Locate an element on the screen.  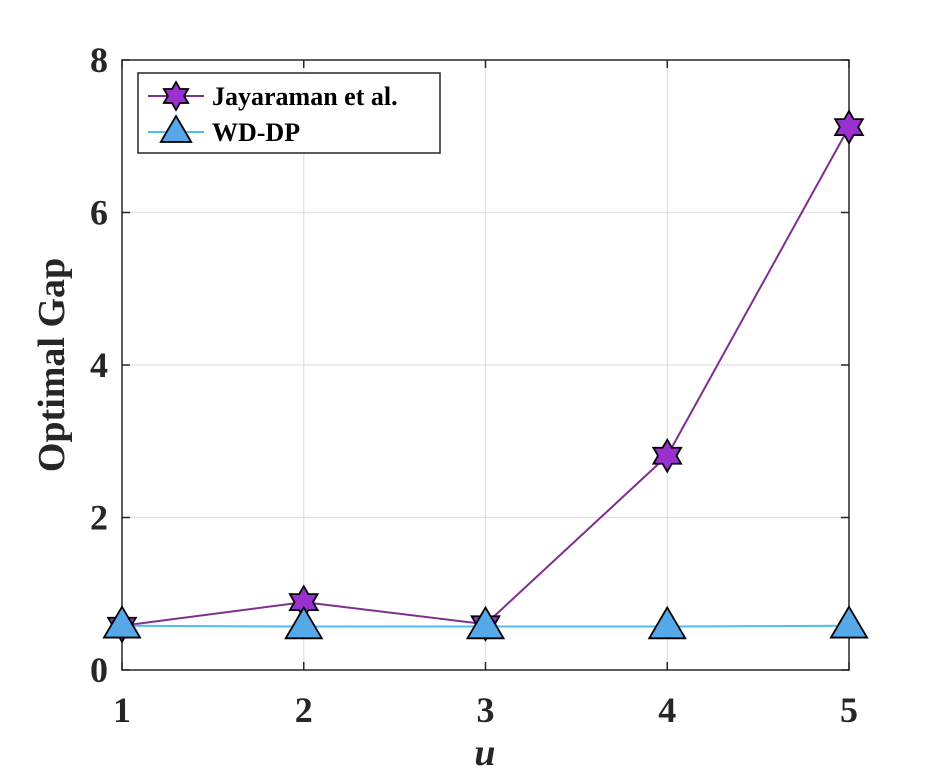
x-tick-label: 2 is located at coordinates (304, 710).